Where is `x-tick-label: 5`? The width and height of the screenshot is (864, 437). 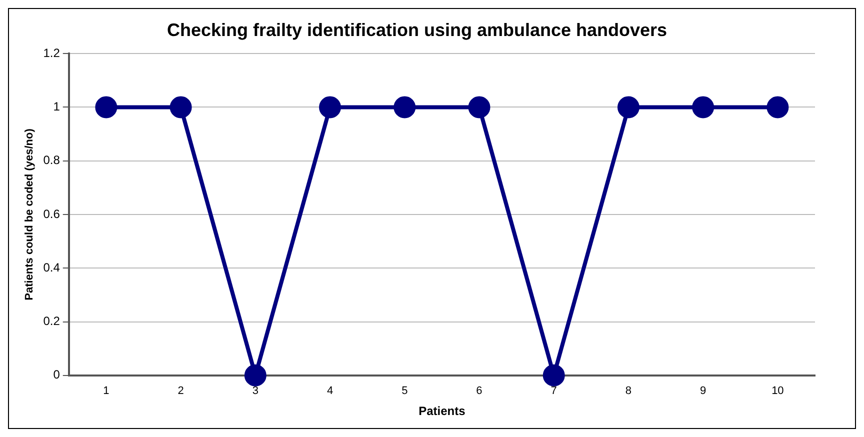 x-tick-label: 5 is located at coordinates (405, 391).